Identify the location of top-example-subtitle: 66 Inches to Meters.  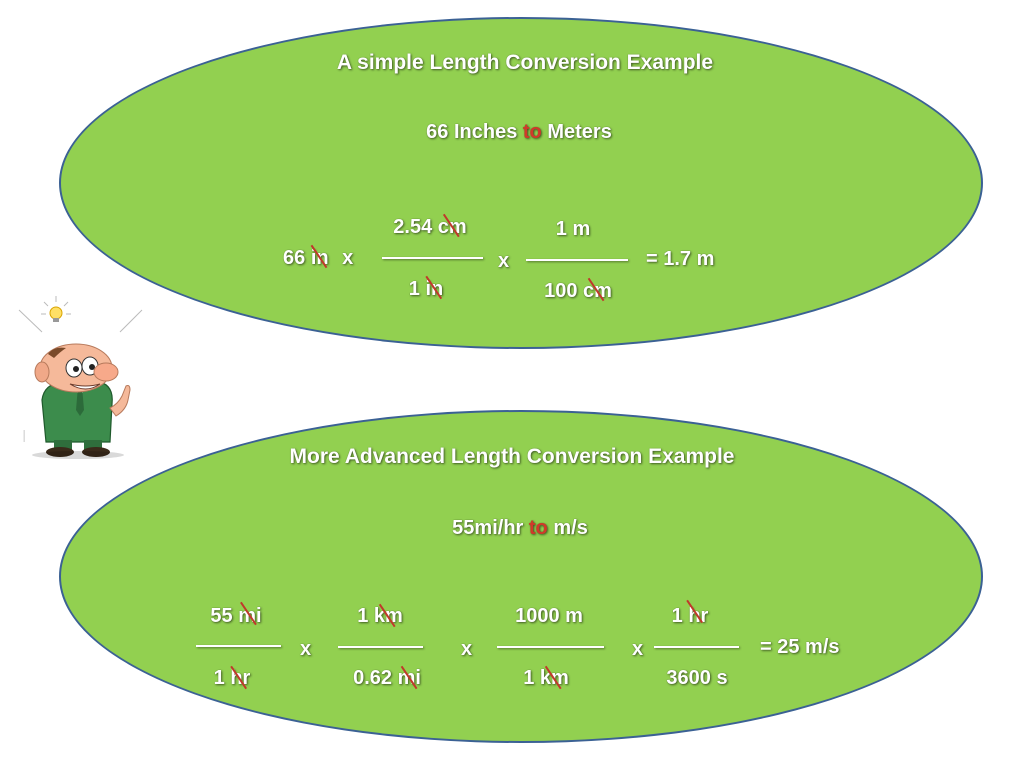
(519, 132).